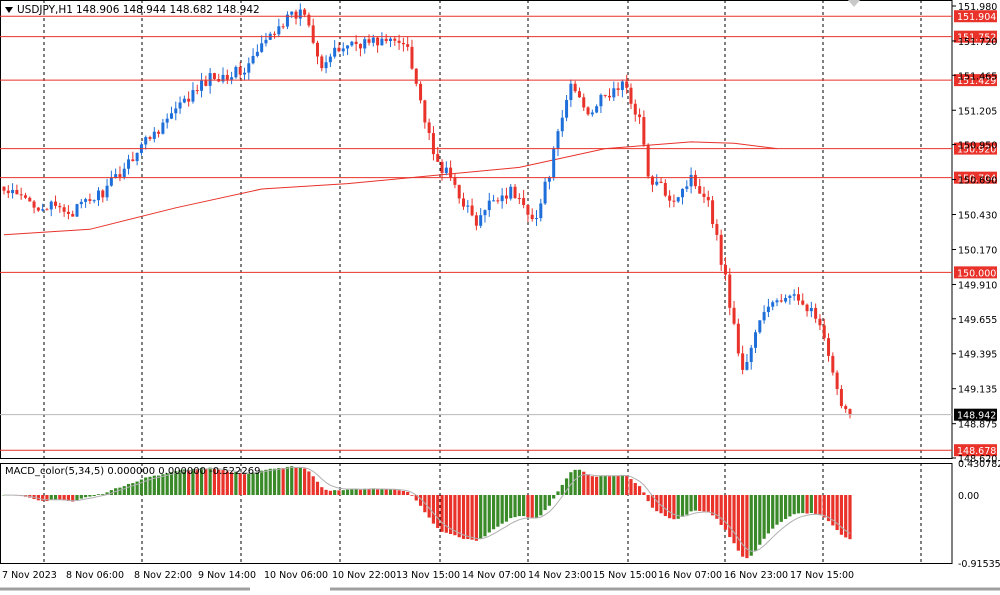 This screenshot has height=595, width=1000. Describe the element at coordinates (163, 575) in the screenshot. I see `time-label: 8 Nov 22:00` at that location.